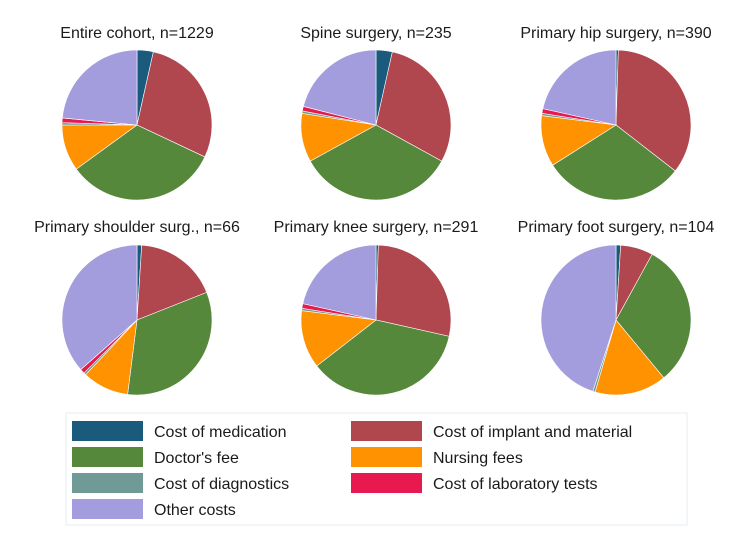  Describe the element at coordinates (386, 457) in the screenshot. I see `legend-swatch-nursing` at that location.